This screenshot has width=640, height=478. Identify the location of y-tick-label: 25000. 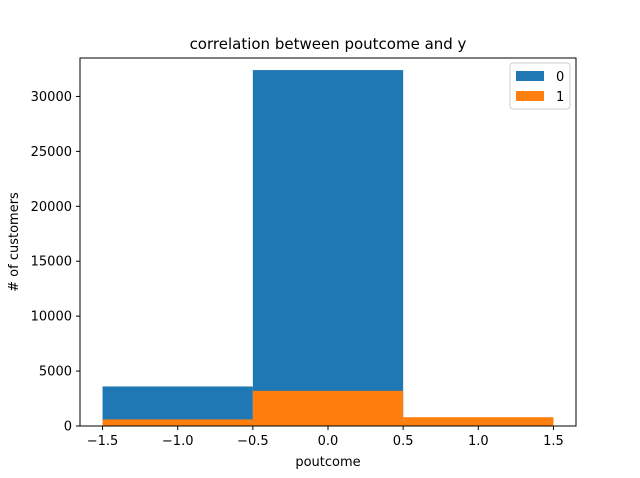
(51, 152).